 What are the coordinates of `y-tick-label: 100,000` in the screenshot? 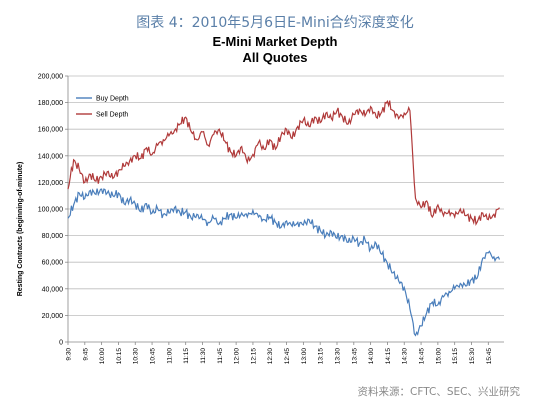 It's located at (50, 210).